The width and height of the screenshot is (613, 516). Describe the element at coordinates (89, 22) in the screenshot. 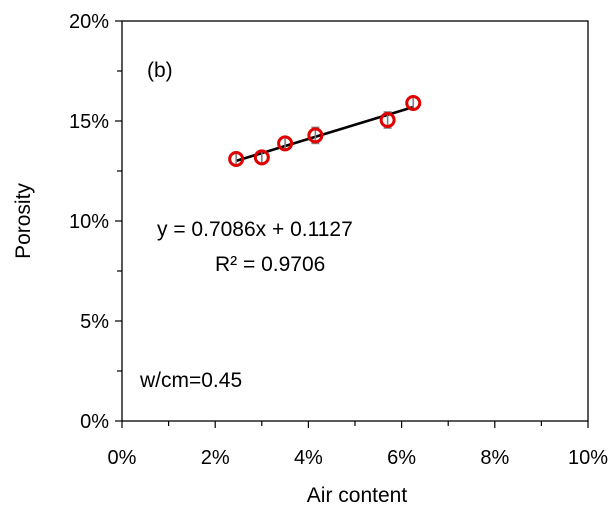

I see `y-tick-label: 20%` at that location.